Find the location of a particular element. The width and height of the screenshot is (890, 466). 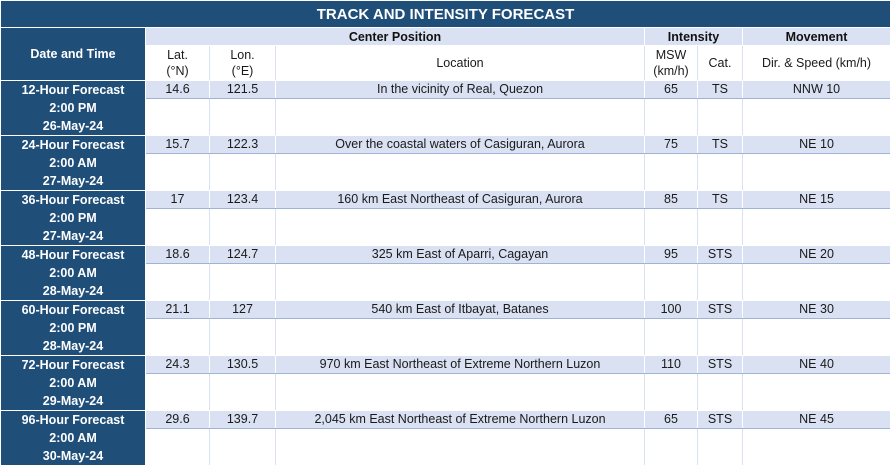

row-forecast-label: 36-Hour Forecast is located at coordinates (73, 200).